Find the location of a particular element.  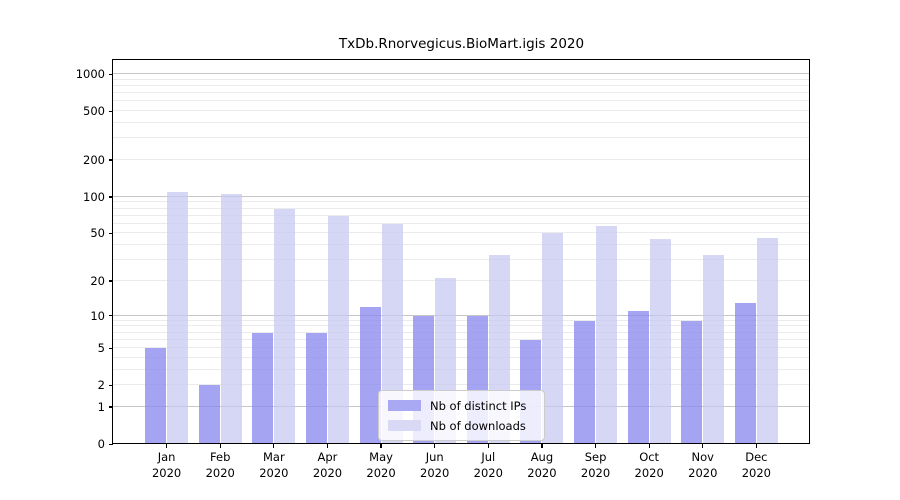

bar-downloads-aug is located at coordinates (553, 338).